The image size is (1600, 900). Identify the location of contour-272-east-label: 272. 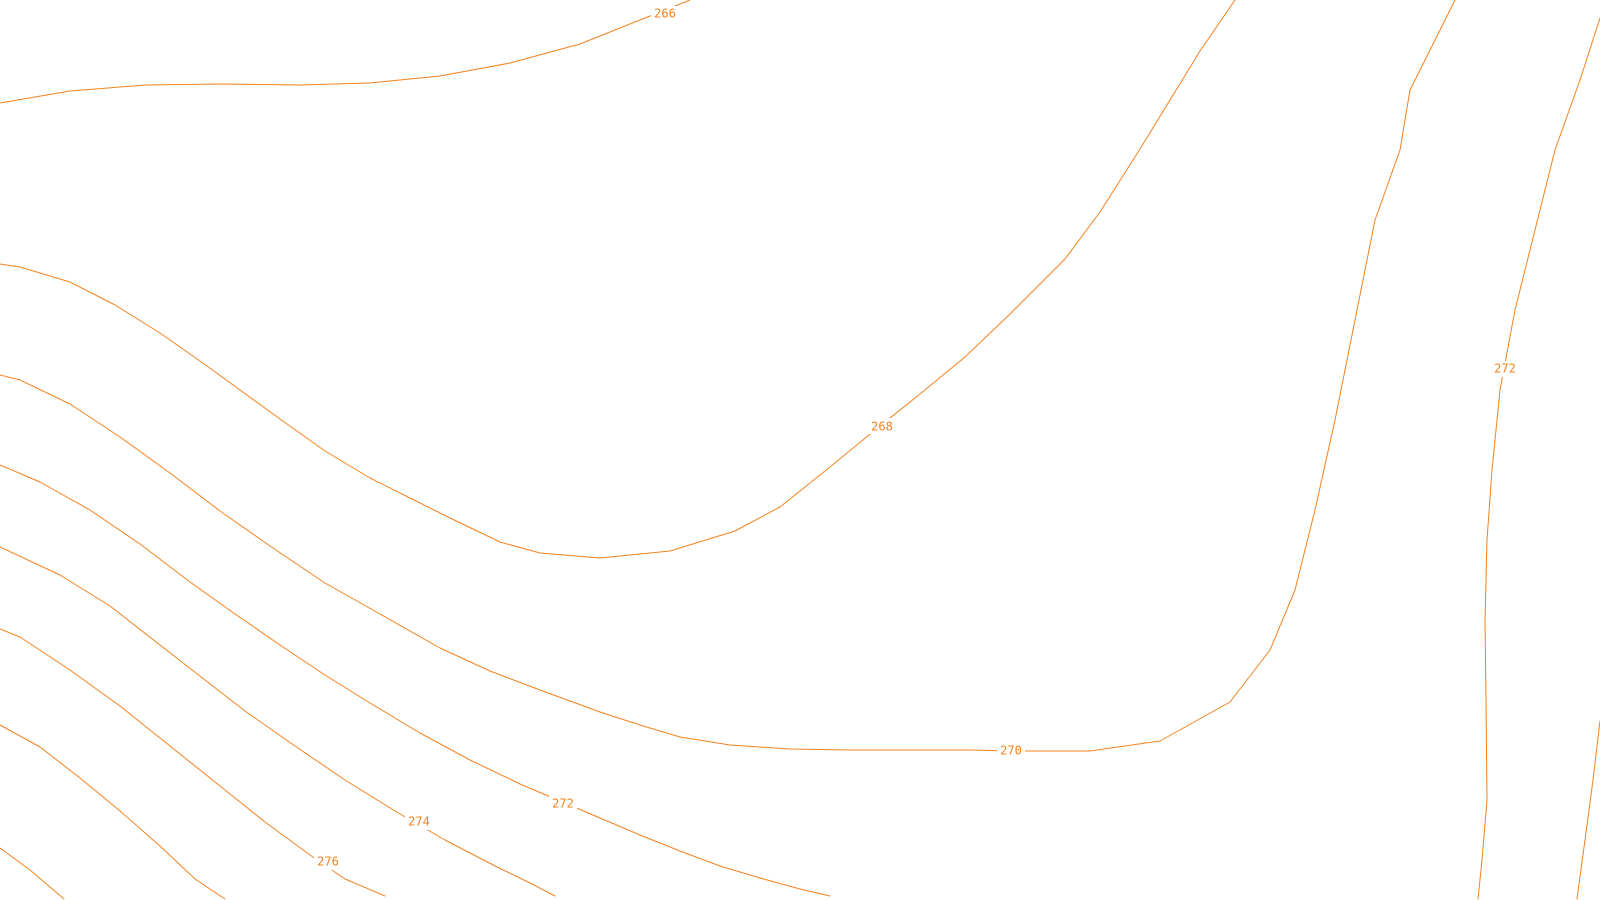
(1505, 369).